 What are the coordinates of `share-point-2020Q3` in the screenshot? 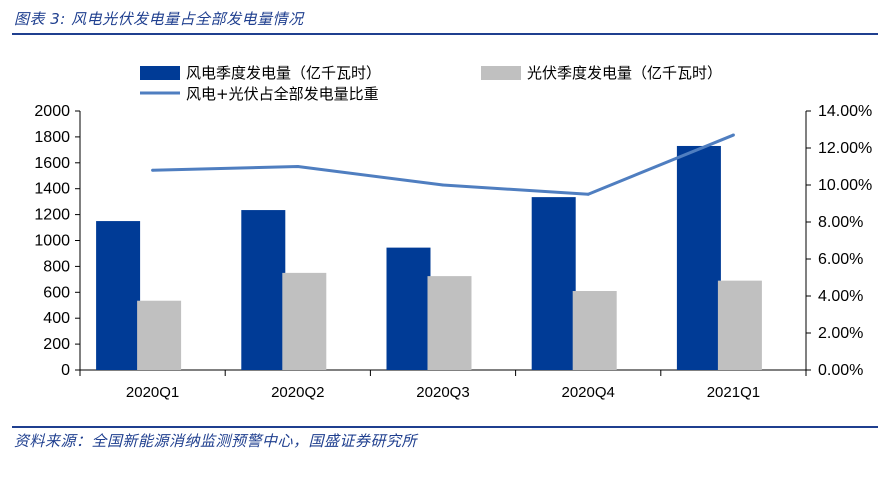 It's located at (443, 185).